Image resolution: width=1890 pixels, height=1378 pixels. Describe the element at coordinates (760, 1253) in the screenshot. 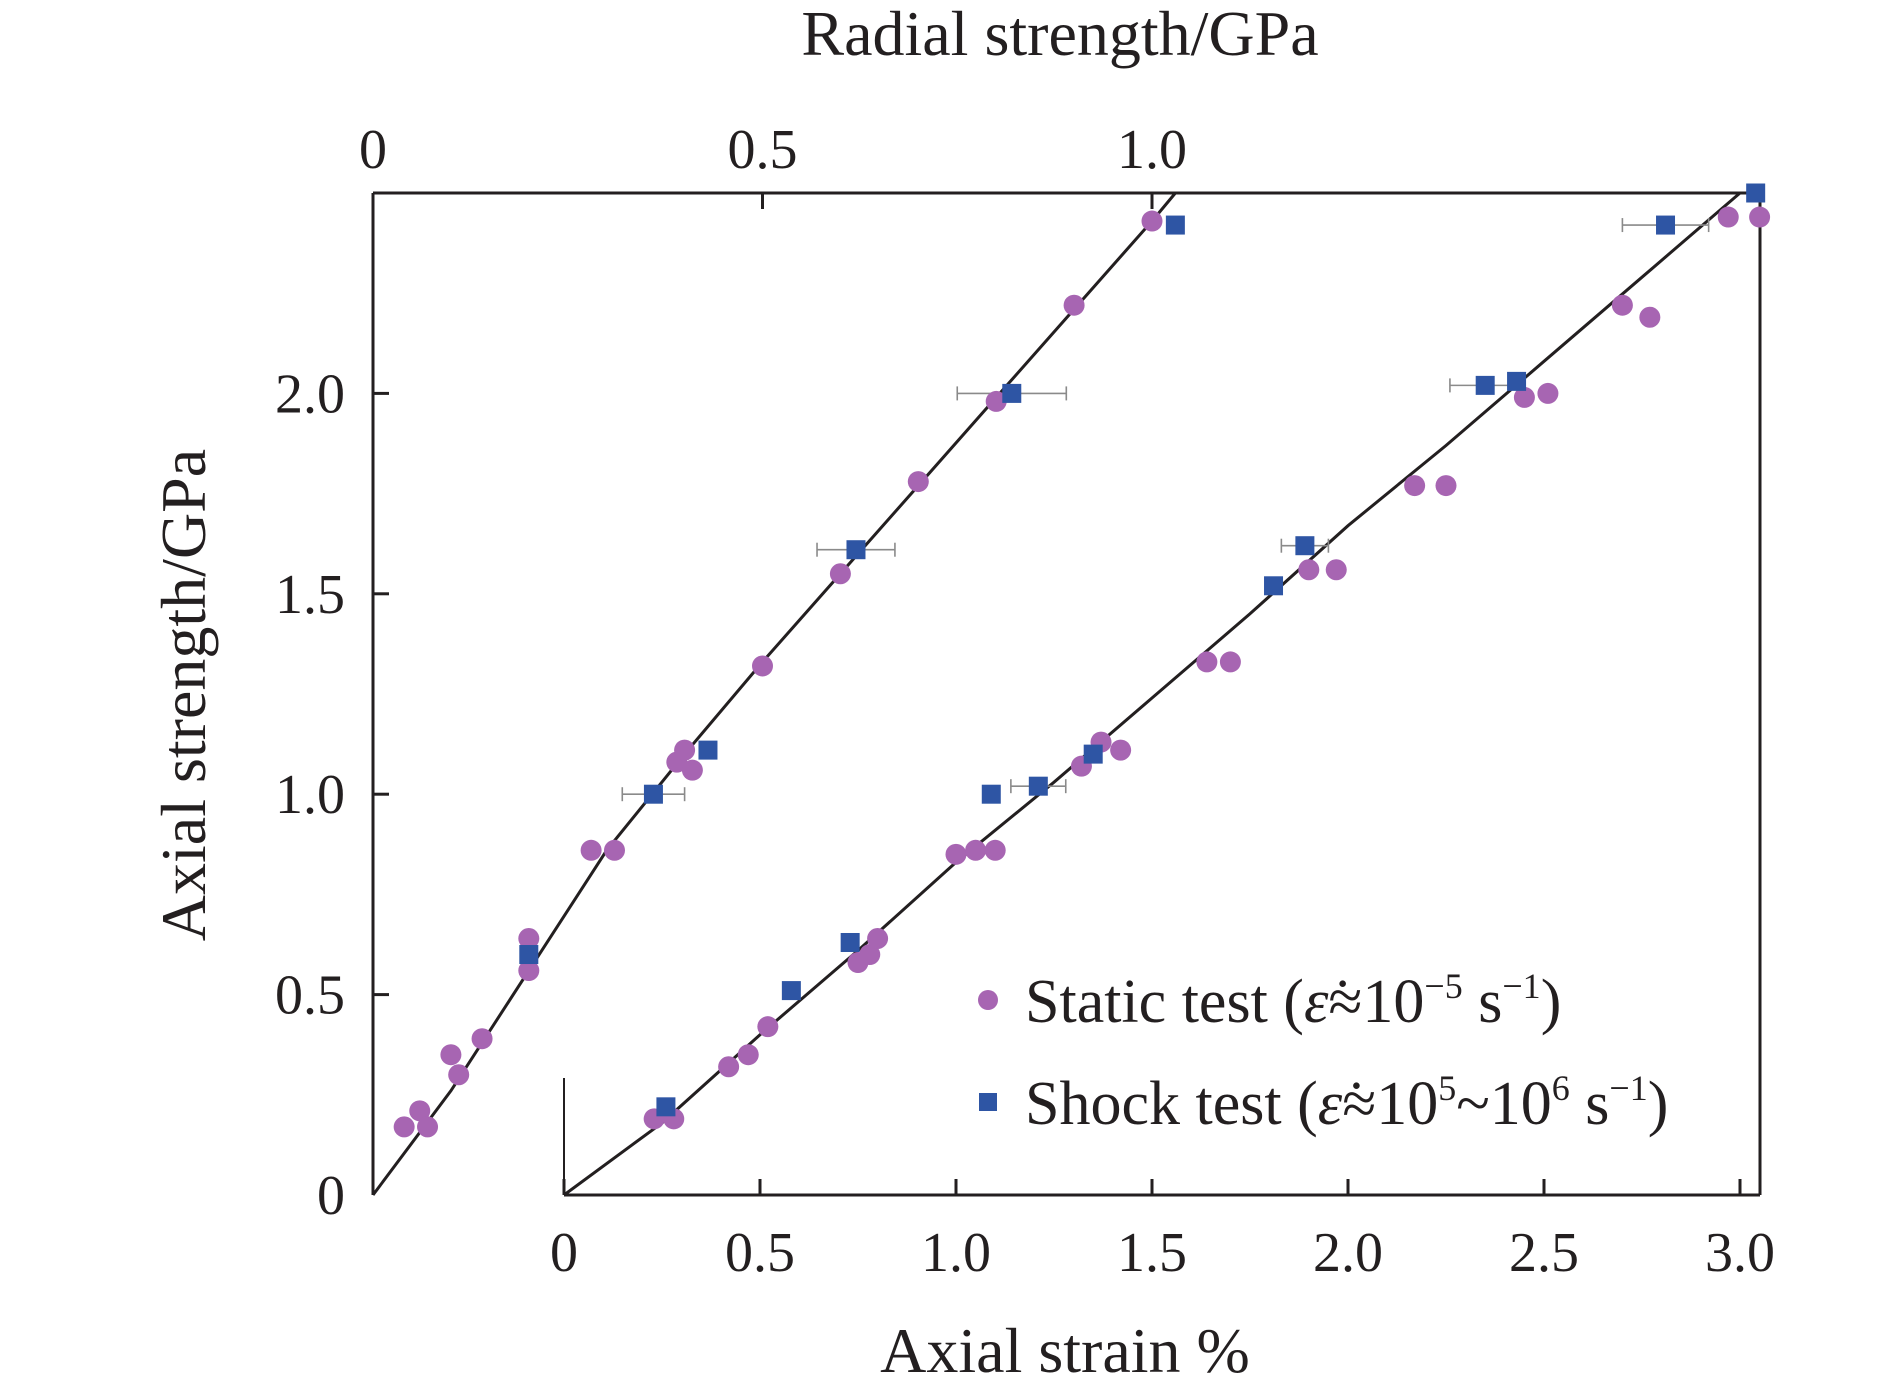

I see `bottom-axis-tick-label: 0.5` at that location.